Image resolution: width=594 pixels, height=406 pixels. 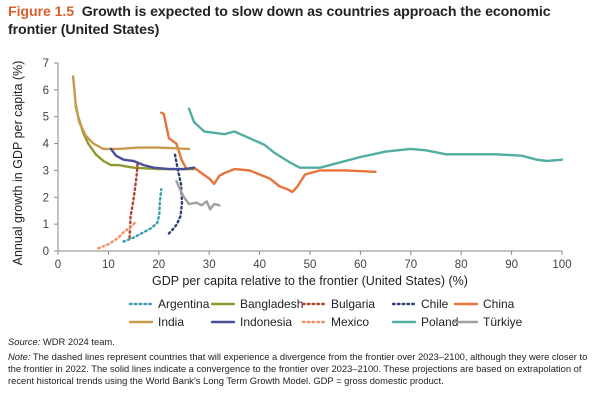 I want to click on y-tick-label: 5, so click(x=46, y=118).